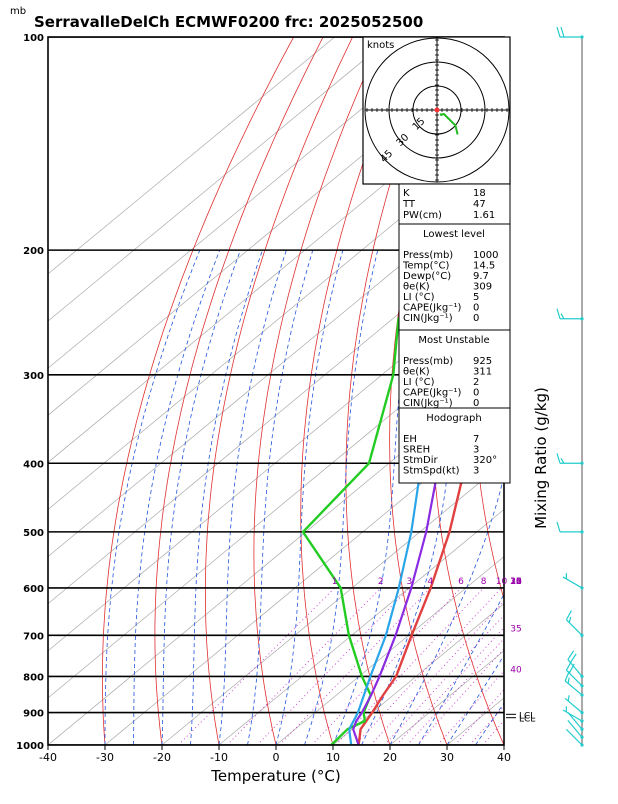 This screenshot has height=804, width=618. I want to click on x-tick-label: 40, so click(504, 757).